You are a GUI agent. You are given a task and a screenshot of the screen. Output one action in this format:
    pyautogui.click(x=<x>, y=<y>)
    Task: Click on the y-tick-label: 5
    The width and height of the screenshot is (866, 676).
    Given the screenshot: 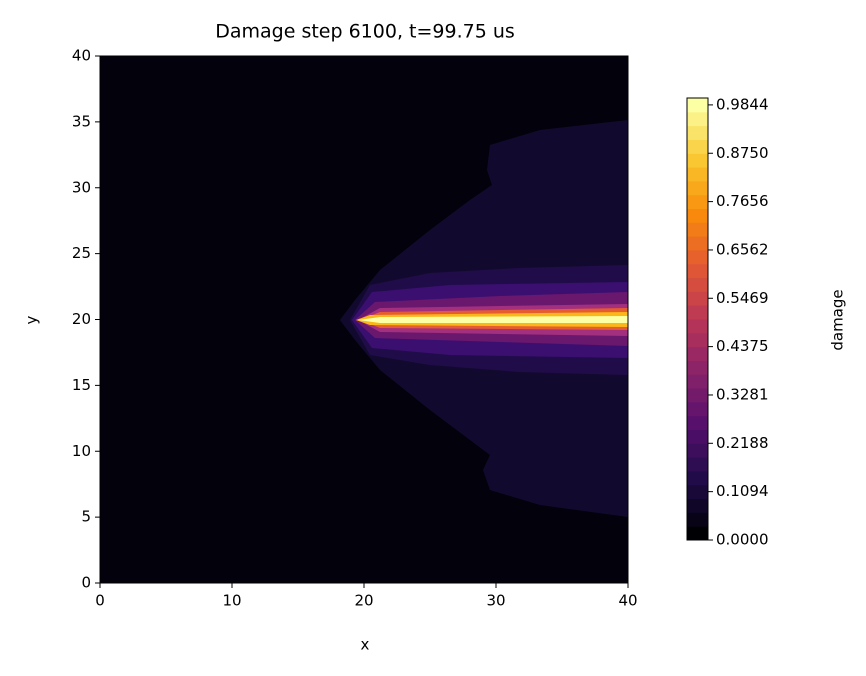 What is the action you would take?
    pyautogui.click(x=86, y=517)
    